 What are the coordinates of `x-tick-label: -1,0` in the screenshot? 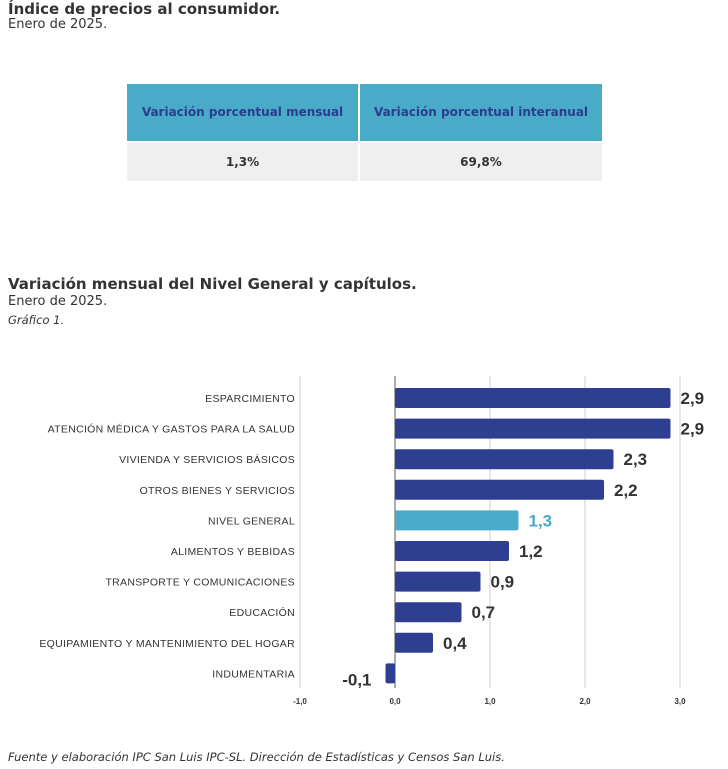 It's located at (300, 701).